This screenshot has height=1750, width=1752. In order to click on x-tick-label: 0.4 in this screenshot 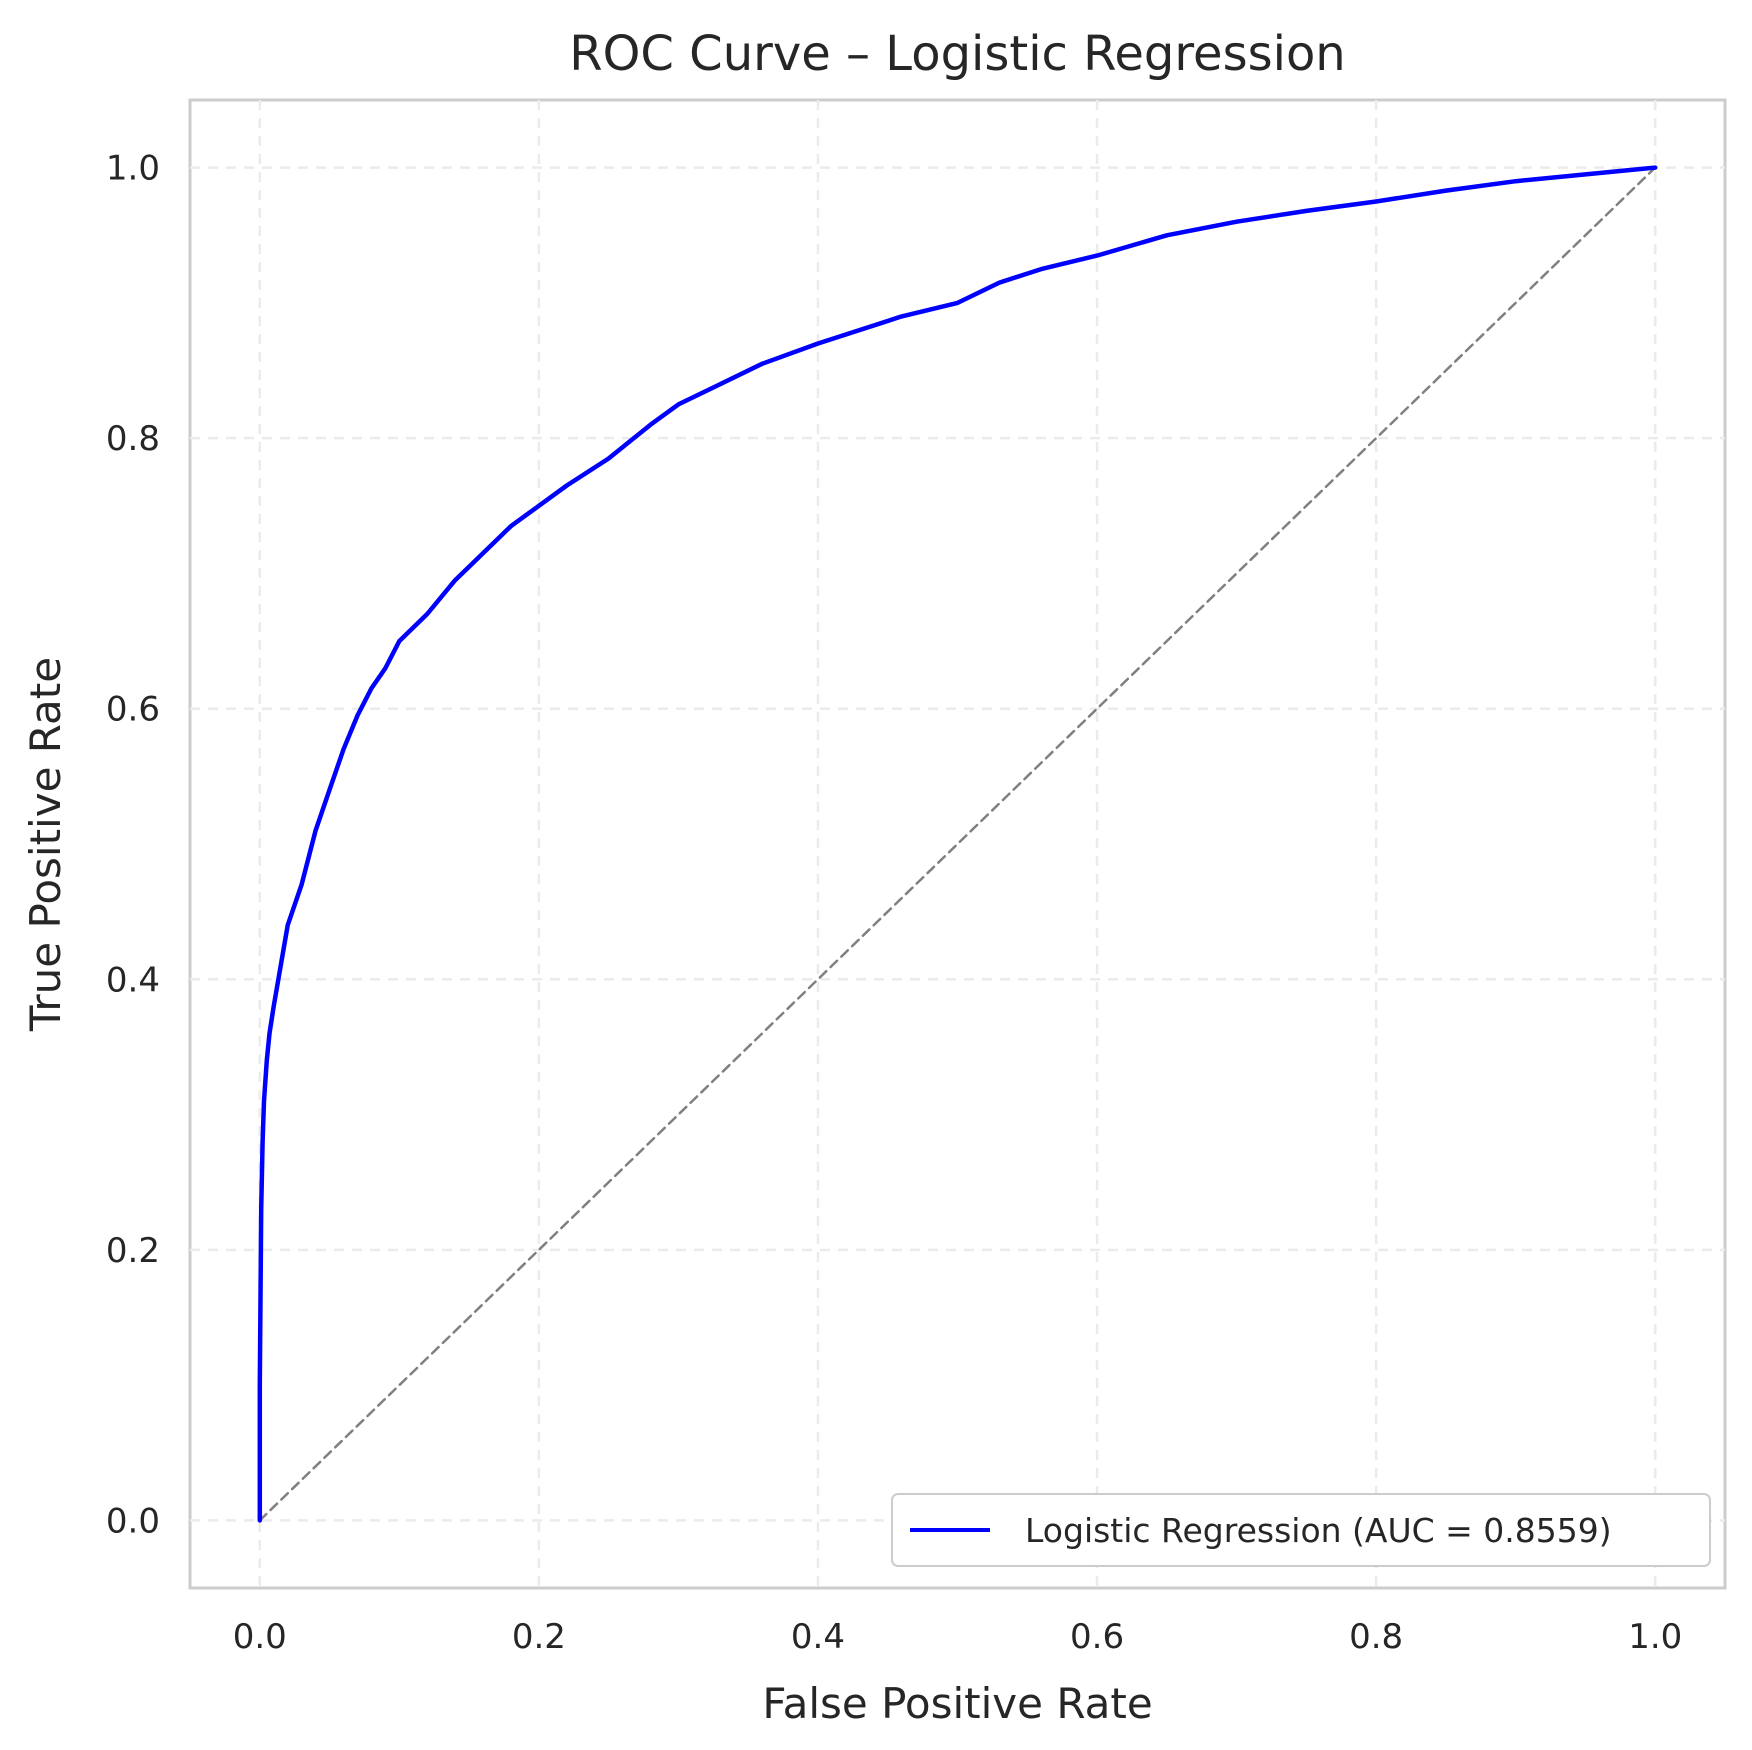, I will do `click(818, 1637)`.